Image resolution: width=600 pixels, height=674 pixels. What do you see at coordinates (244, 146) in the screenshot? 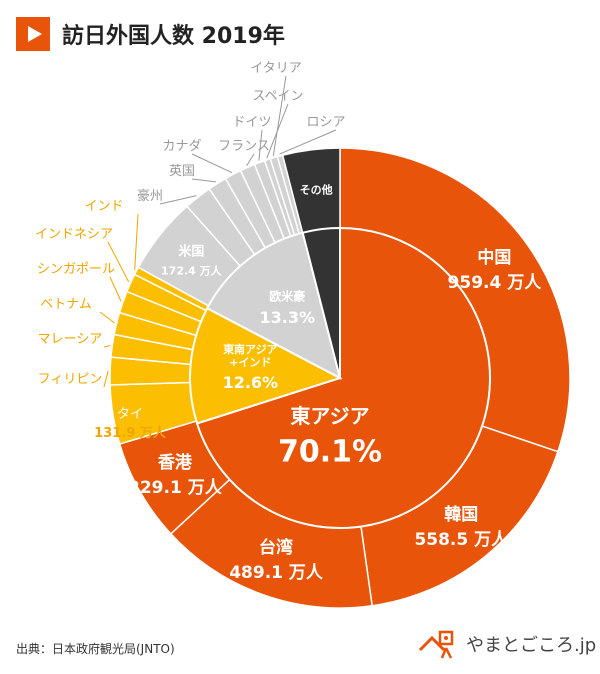
I see `outer-label-name-15: フランス` at bounding box center [244, 146].